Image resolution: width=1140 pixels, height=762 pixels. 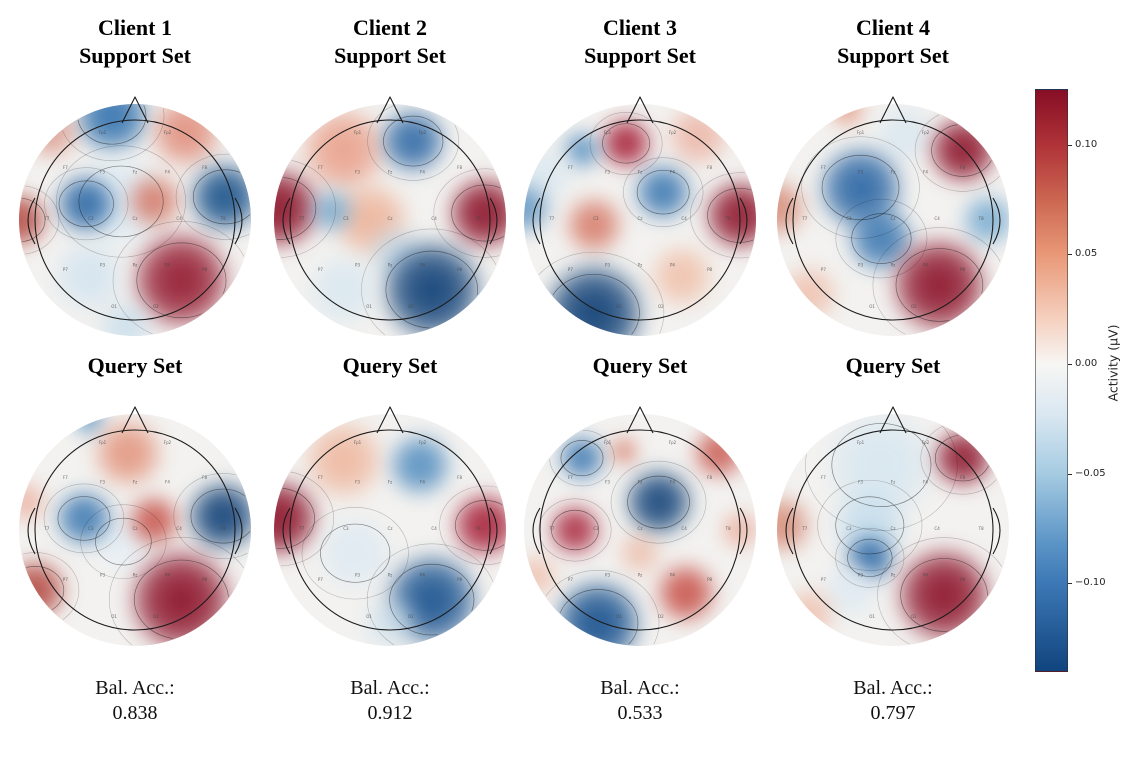 I want to click on topomap-client2-support: Fp1 Fp2 F7 F3 Fz F4 F8 T7 C3 Cz C4 T8 P7 P3 Pz P4 P8 O1 O2, so click(x=390, y=216).